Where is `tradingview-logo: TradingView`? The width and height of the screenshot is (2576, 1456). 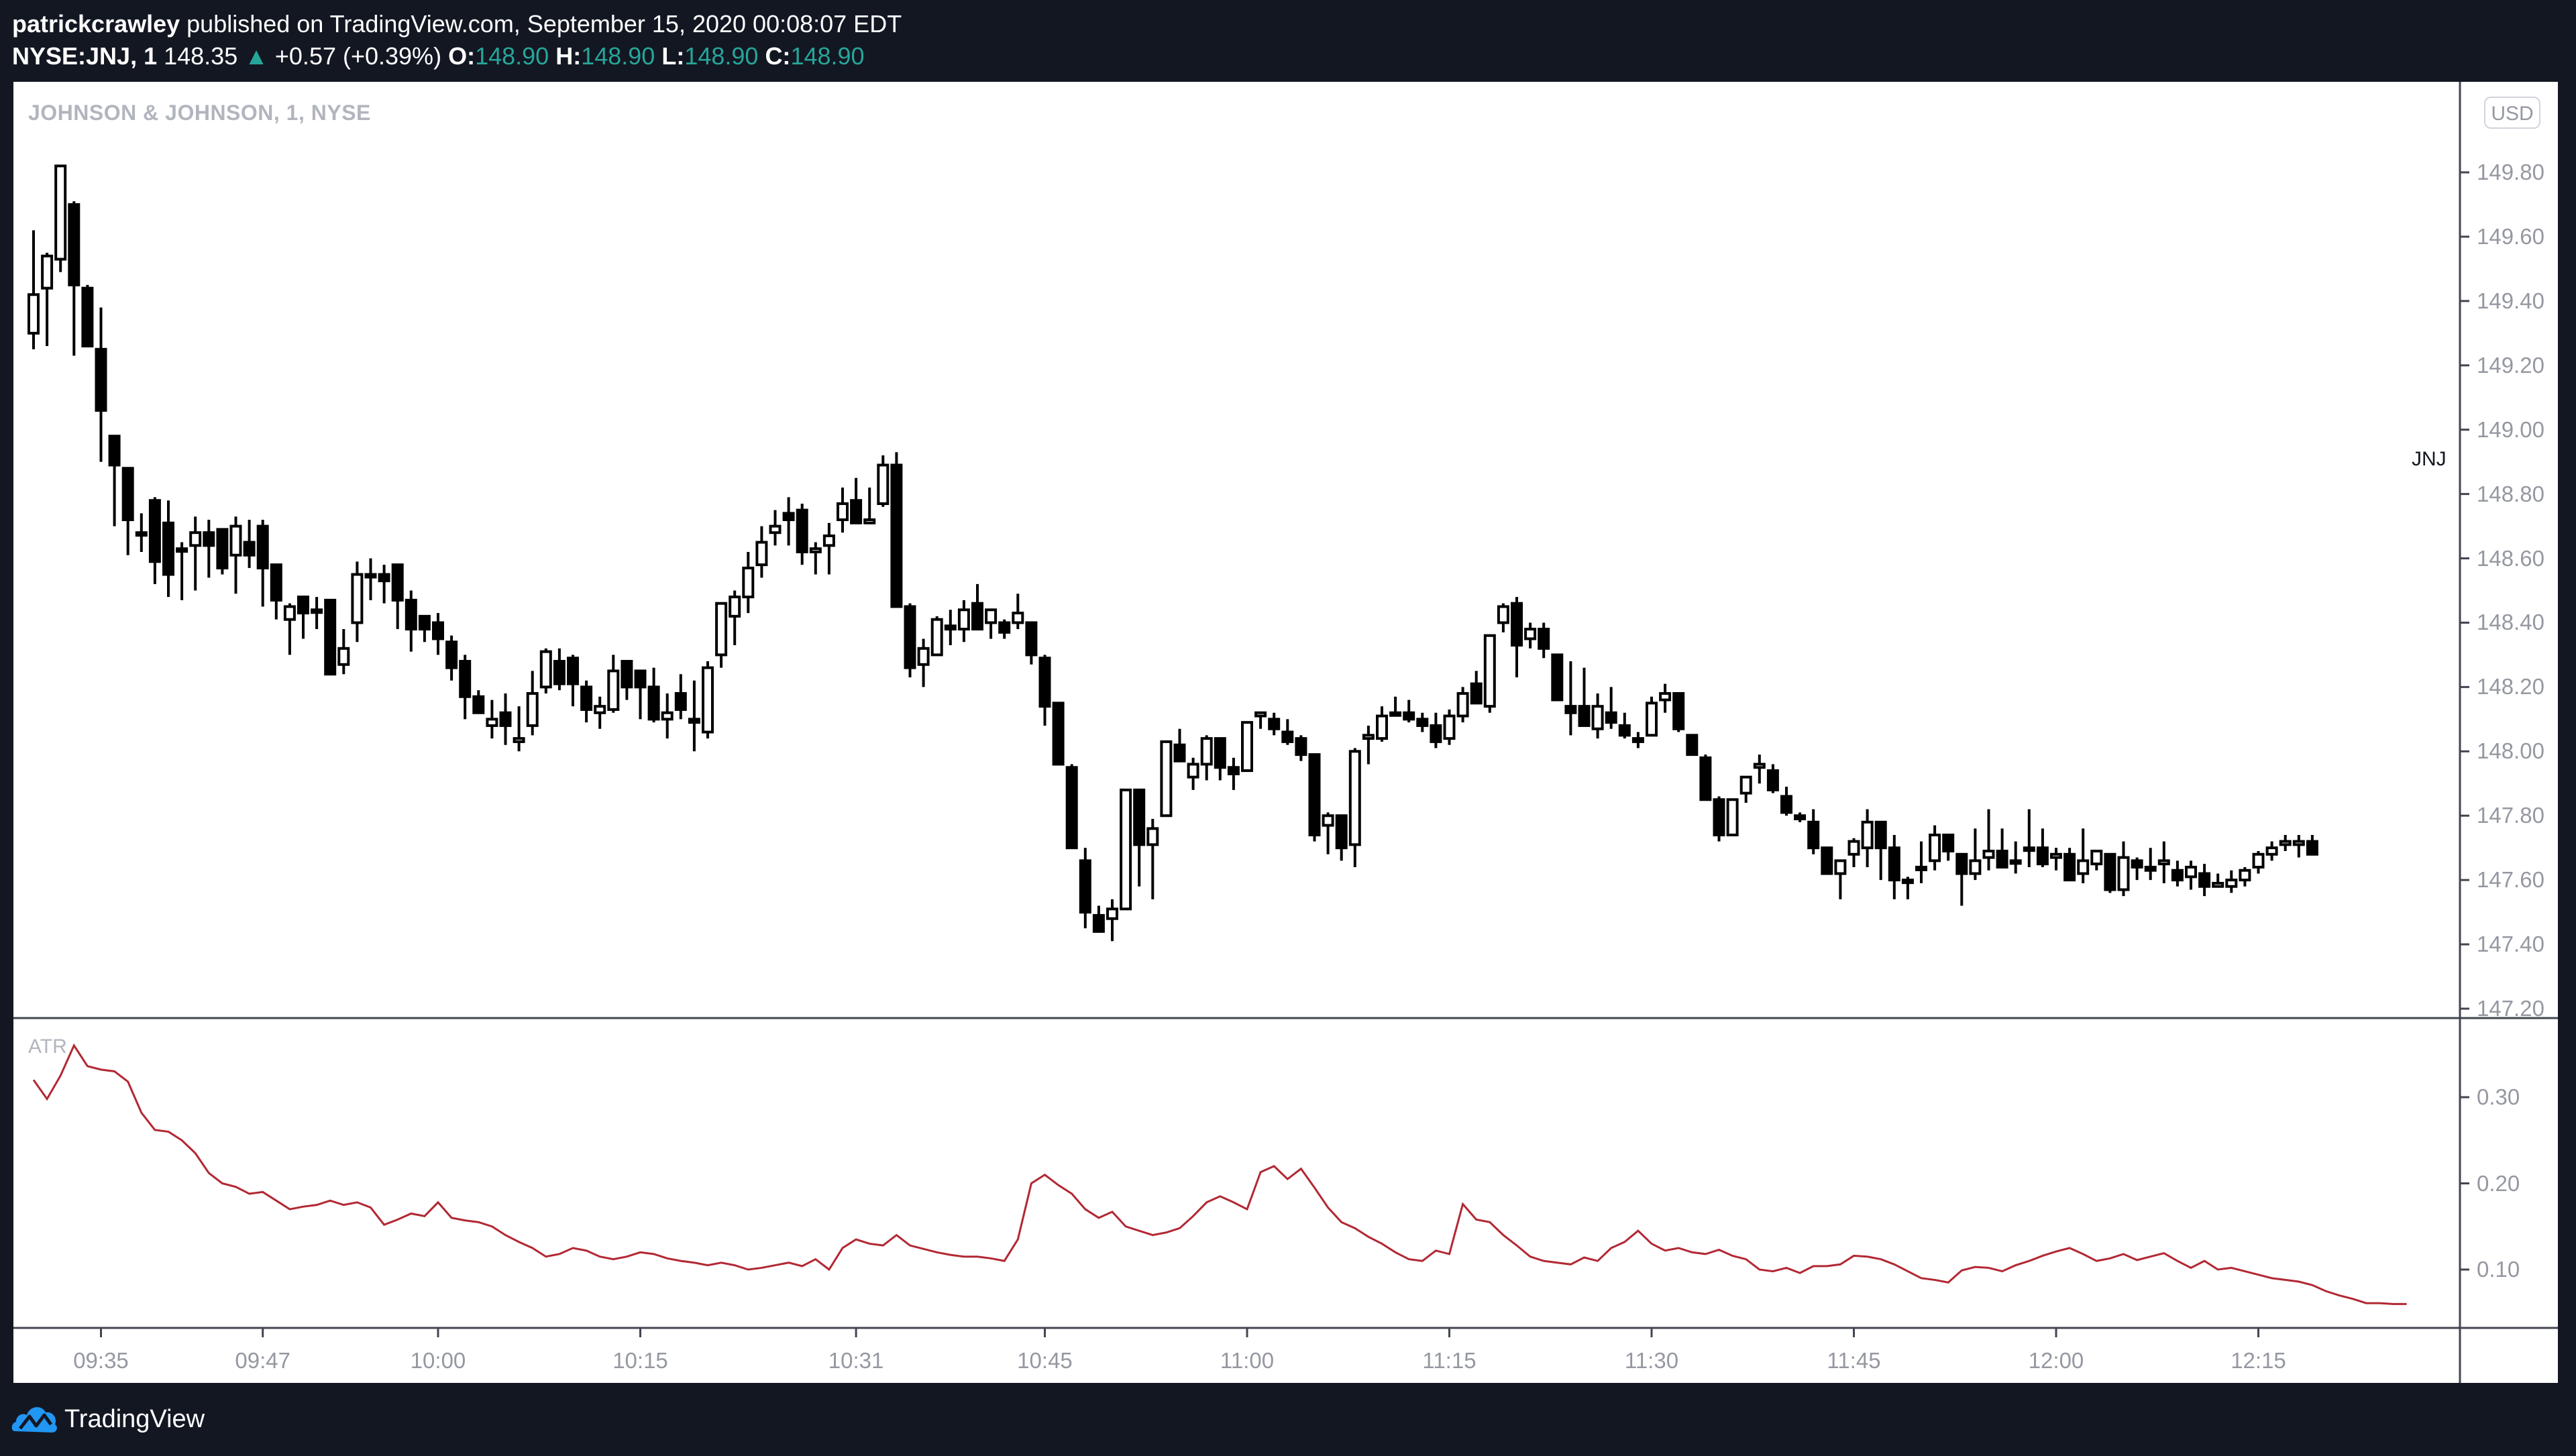 tradingview-logo: TradingView is located at coordinates (108, 1419).